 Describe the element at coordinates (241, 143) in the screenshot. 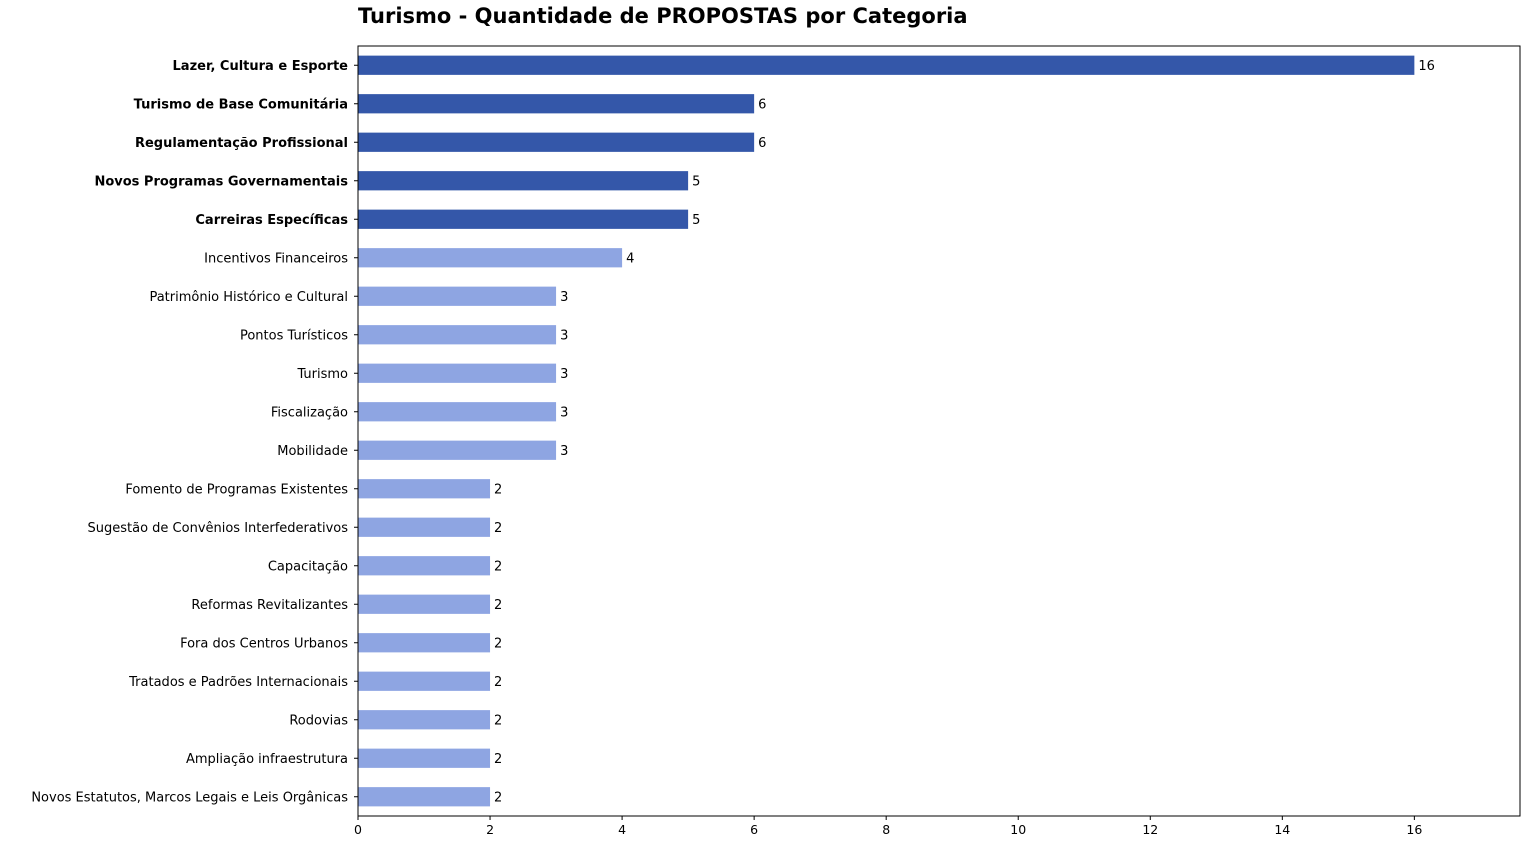

I see `category-label: Regulamentação Profissional` at that location.